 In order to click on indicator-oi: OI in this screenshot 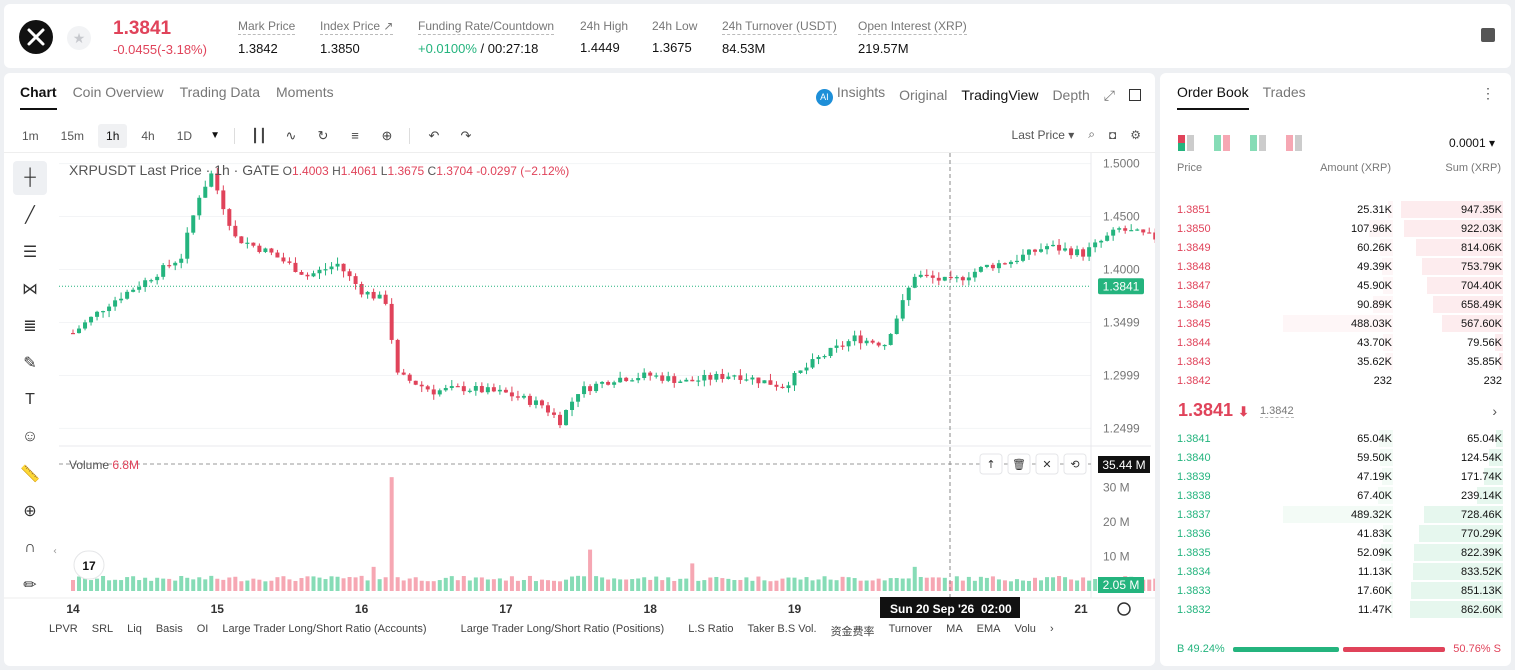, I will do `click(202, 629)`.